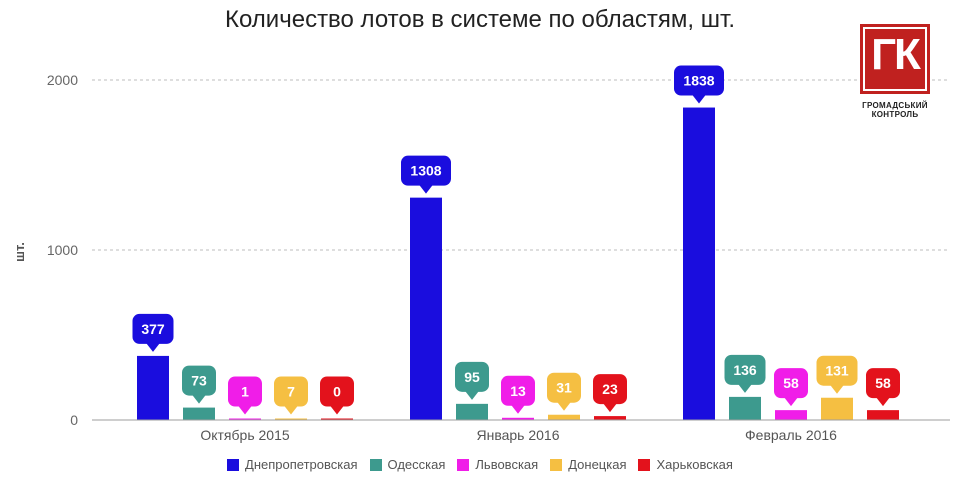  I want to click on data-label: 377, so click(153, 329).